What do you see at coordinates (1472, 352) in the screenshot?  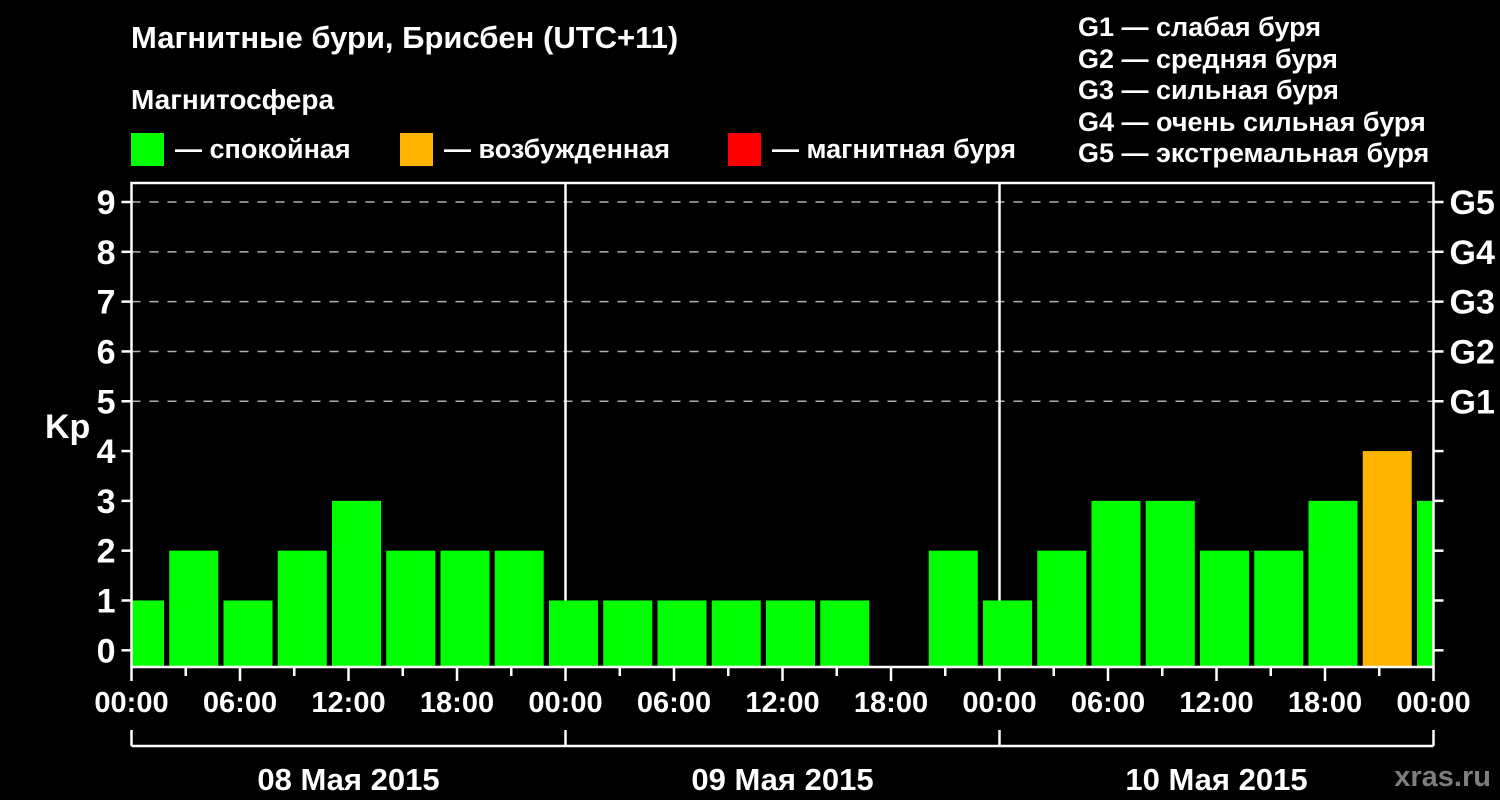 I see `g-level-label: G2` at bounding box center [1472, 352].